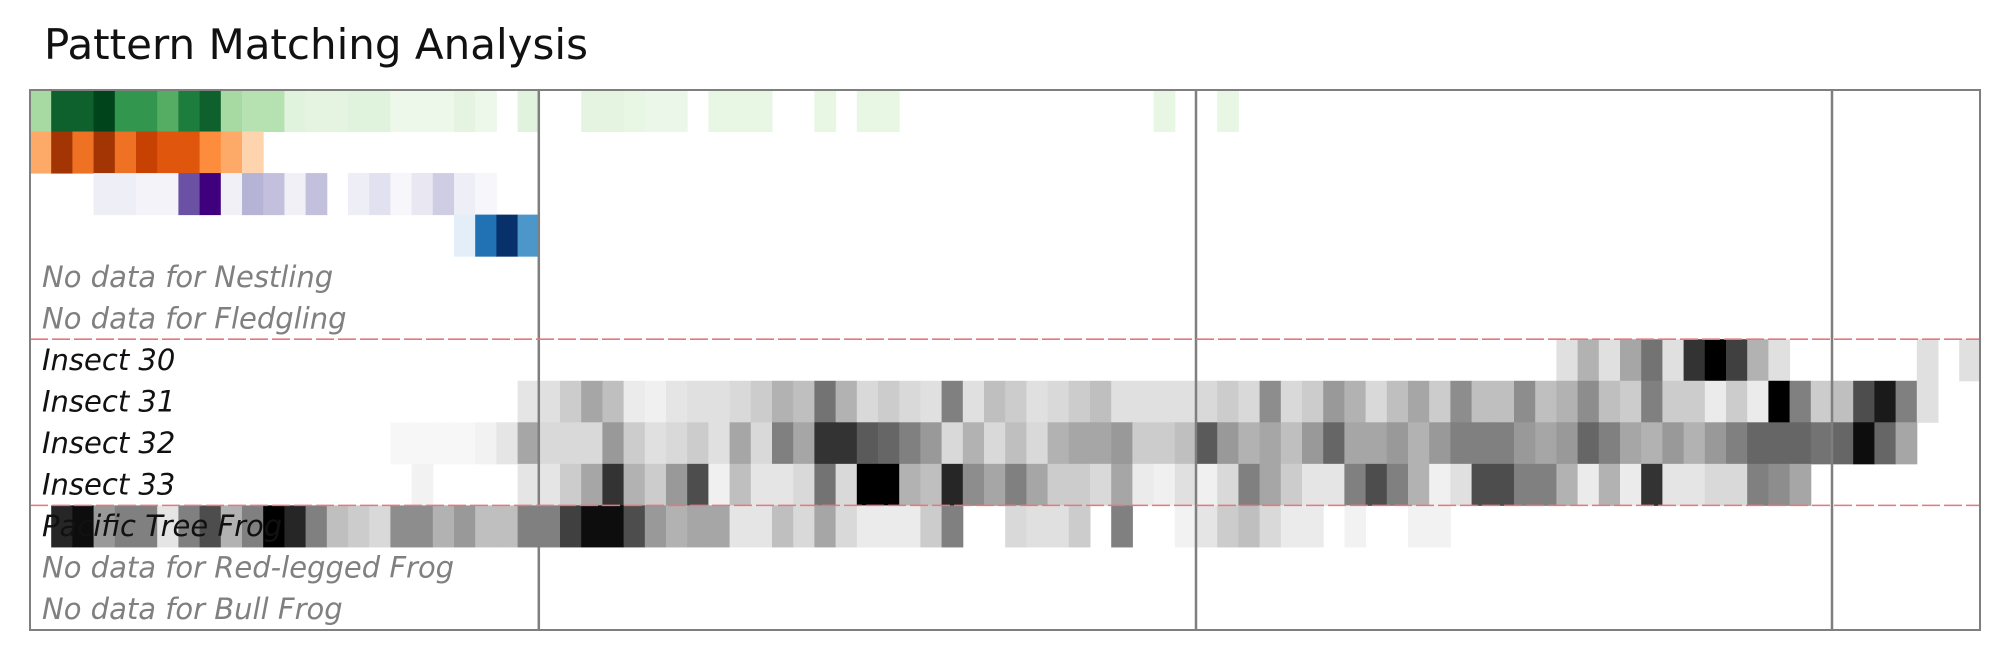 This screenshot has width=2009, height=660. I want to click on row-label: Pacific Tree Frog, so click(162, 526).